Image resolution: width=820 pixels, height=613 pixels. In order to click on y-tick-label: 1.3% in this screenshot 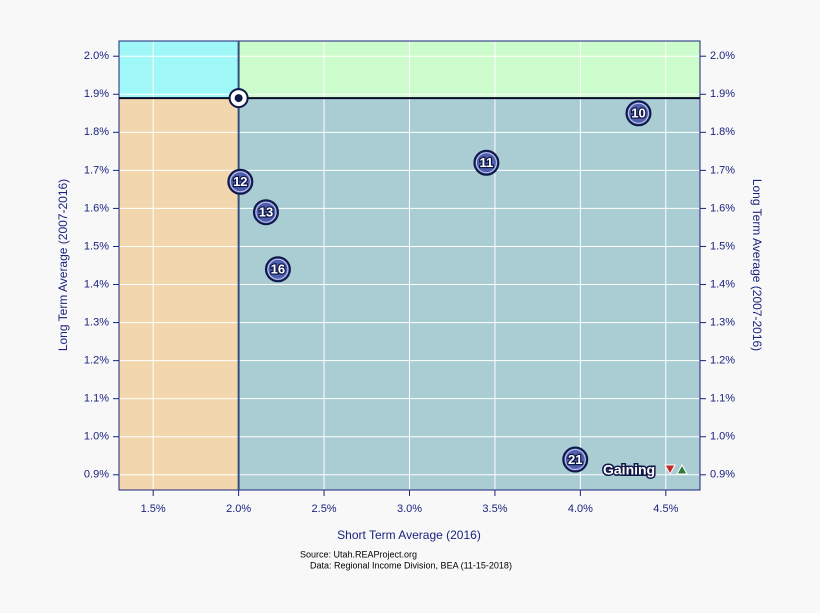, I will do `click(96, 322)`.